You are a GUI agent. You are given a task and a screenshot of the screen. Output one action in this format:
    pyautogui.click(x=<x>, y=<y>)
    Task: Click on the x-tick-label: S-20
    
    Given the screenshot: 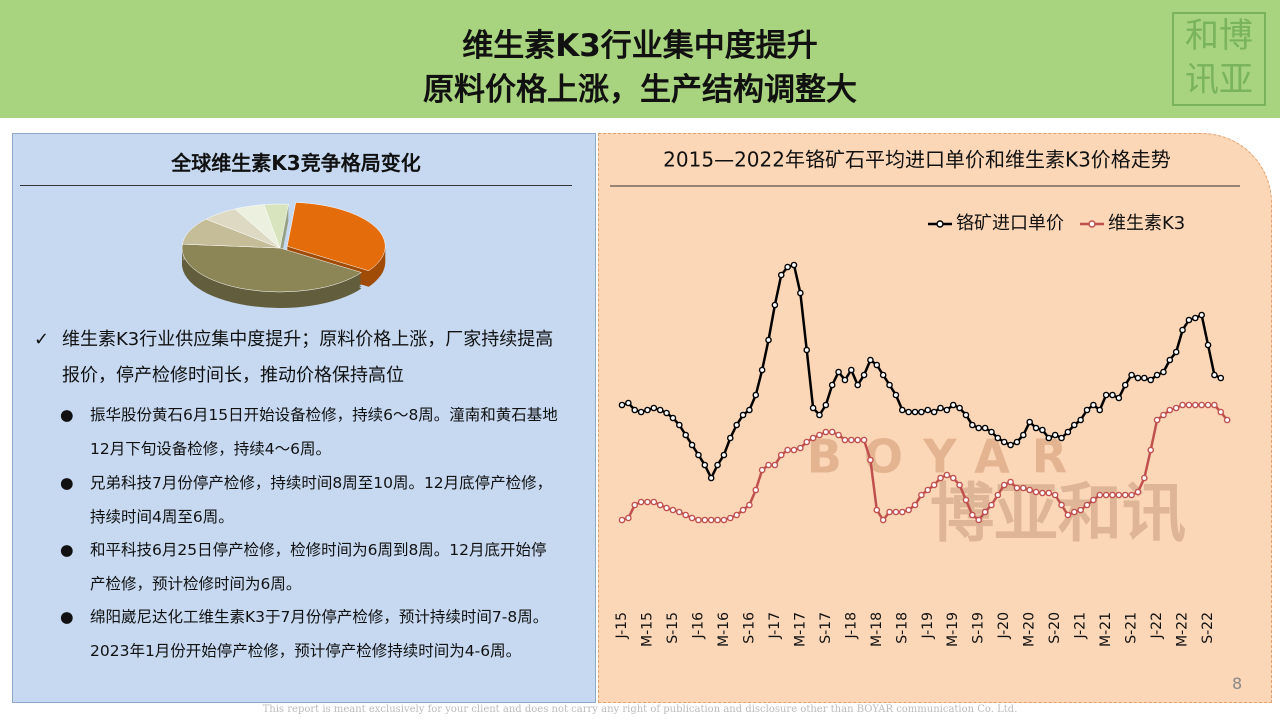 What is the action you would take?
    pyautogui.click(x=1055, y=628)
    